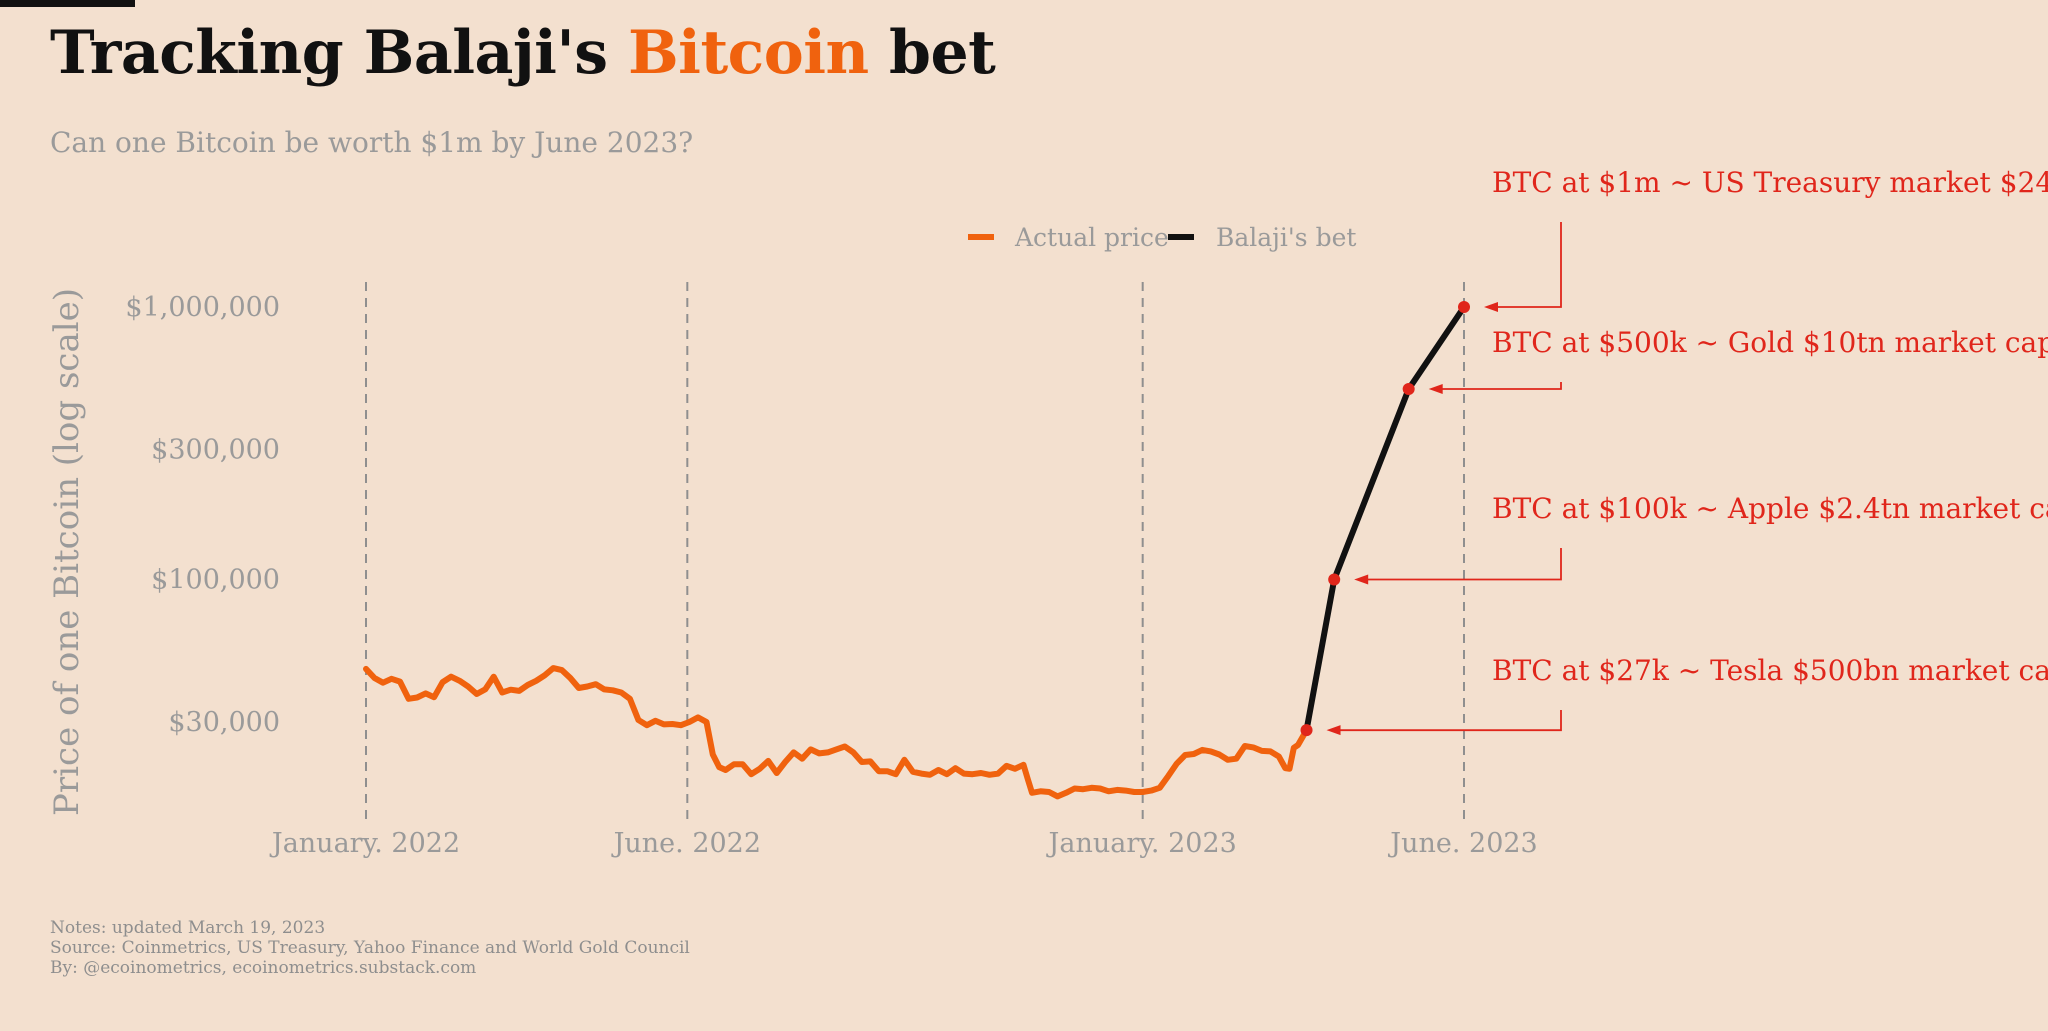 The image size is (2048, 1031). Describe the element at coordinates (364, 843) in the screenshot. I see `x-tick-label-0: January. 2022` at that location.